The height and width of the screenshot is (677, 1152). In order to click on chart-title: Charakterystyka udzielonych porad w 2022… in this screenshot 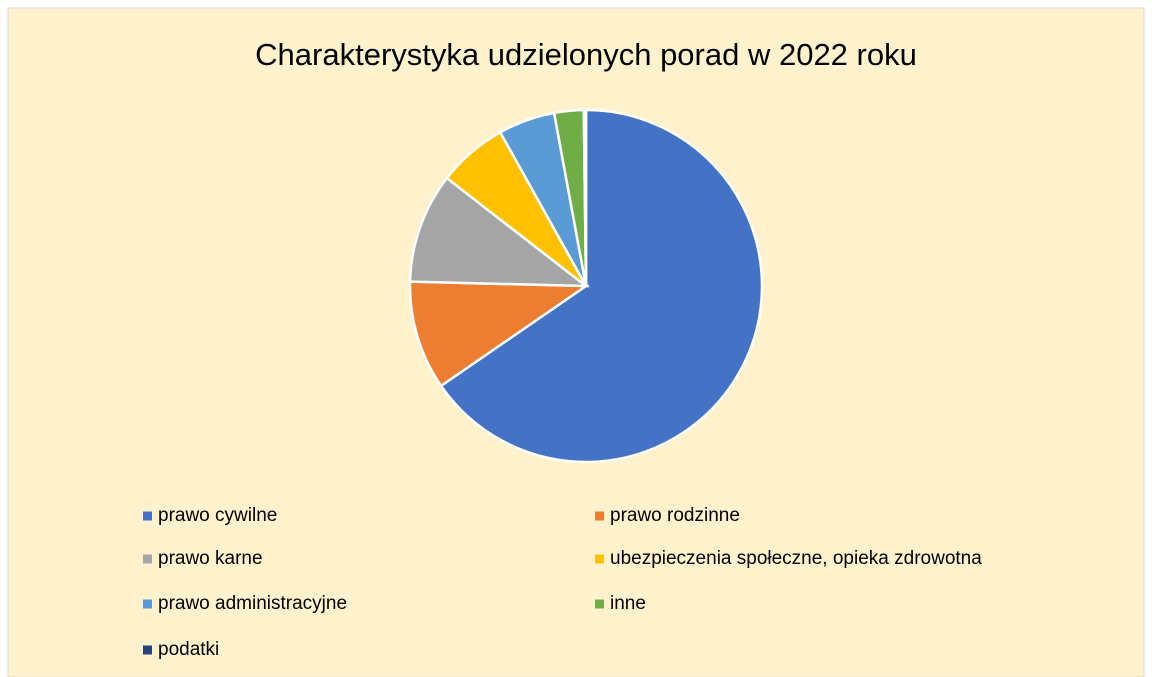, I will do `click(586, 54)`.